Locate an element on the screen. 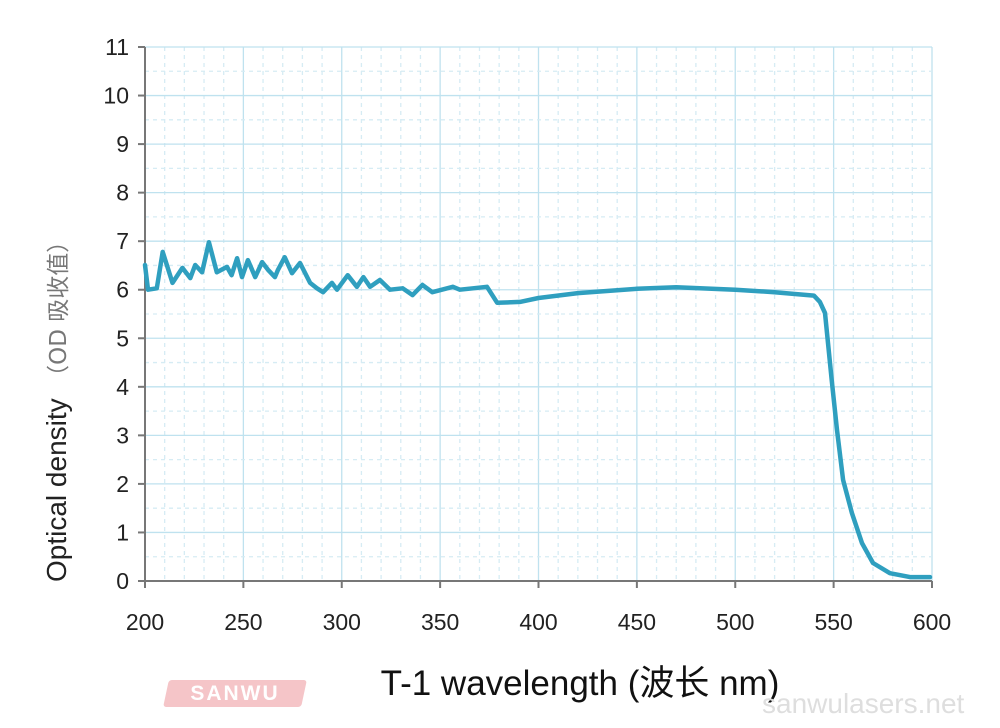  y-tick-label: 2 is located at coordinates (122, 484).